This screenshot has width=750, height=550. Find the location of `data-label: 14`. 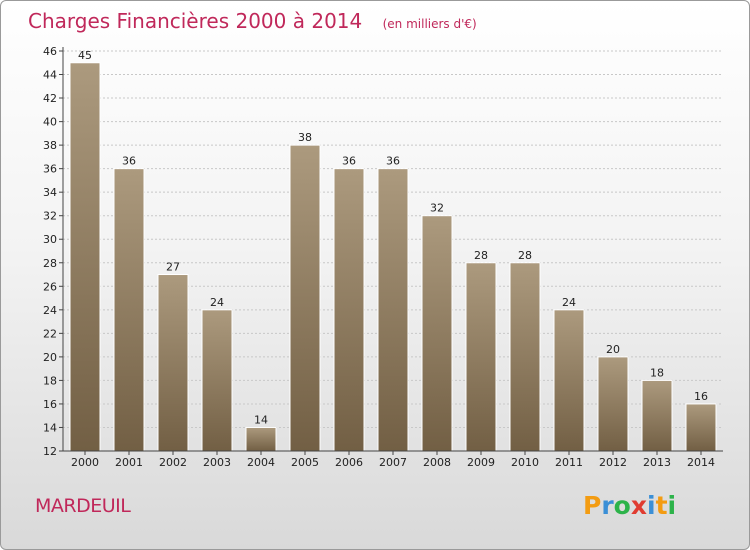

data-label: 14 is located at coordinates (261, 419).